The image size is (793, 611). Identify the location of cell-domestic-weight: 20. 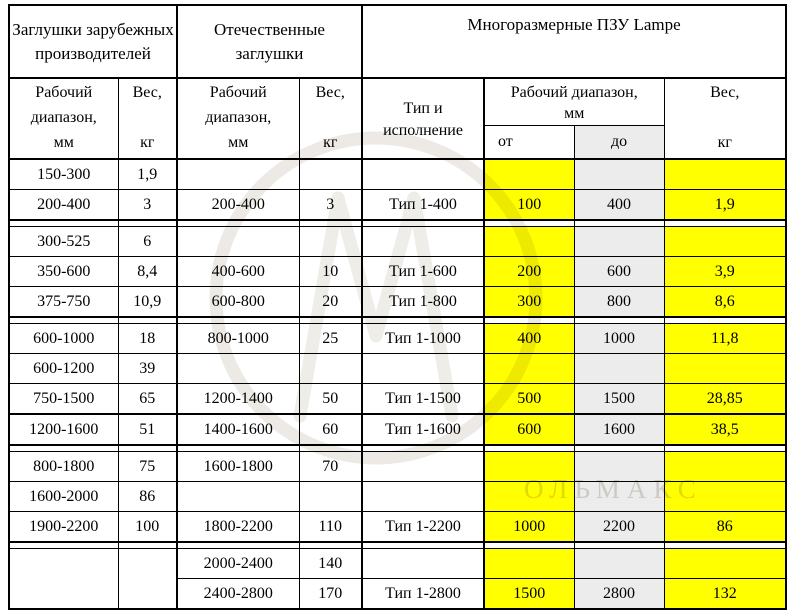
(330, 302).